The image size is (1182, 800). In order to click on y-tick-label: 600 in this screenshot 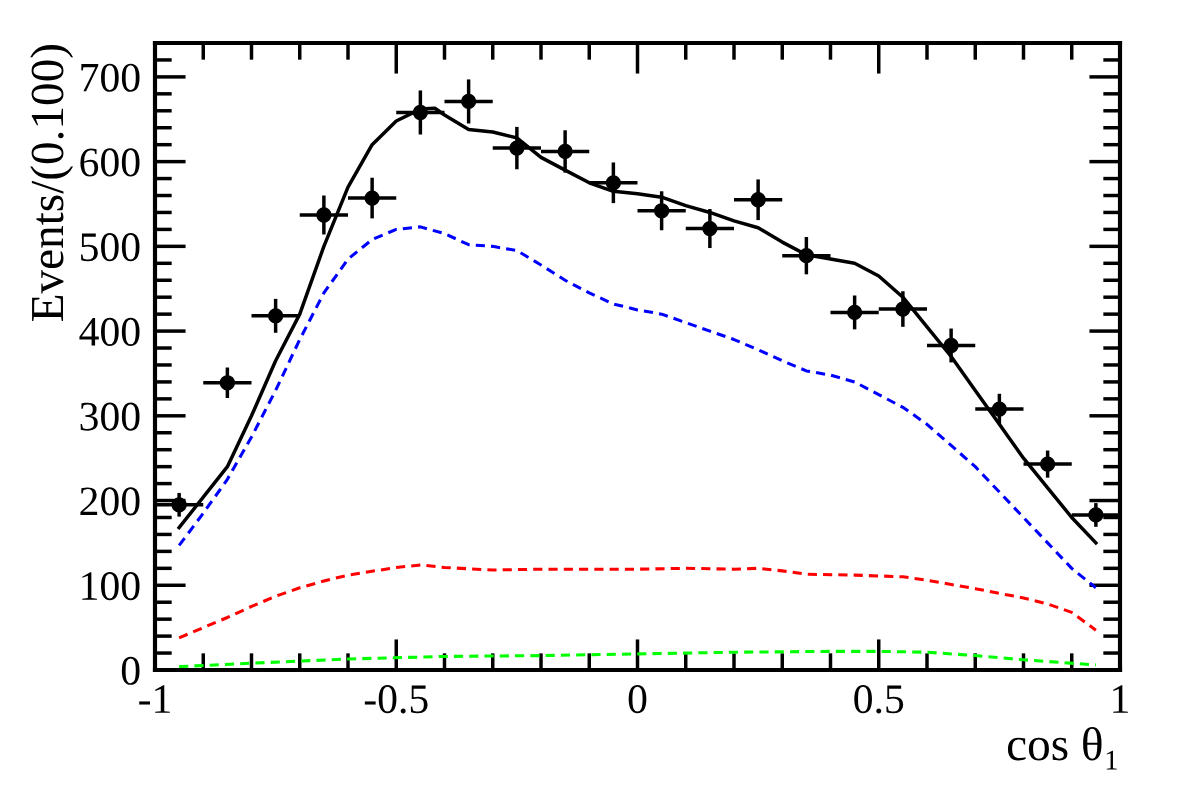, I will do `click(110, 162)`.